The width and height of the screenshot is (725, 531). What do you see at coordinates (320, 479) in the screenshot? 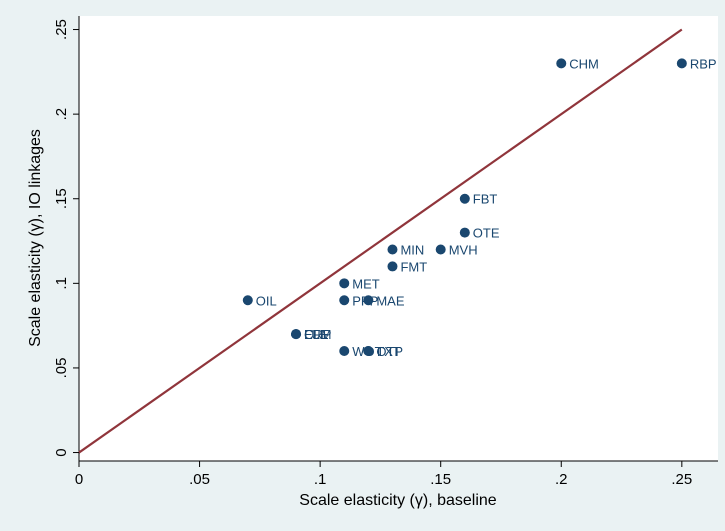
I see `x-tick-label: .1` at bounding box center [320, 479].